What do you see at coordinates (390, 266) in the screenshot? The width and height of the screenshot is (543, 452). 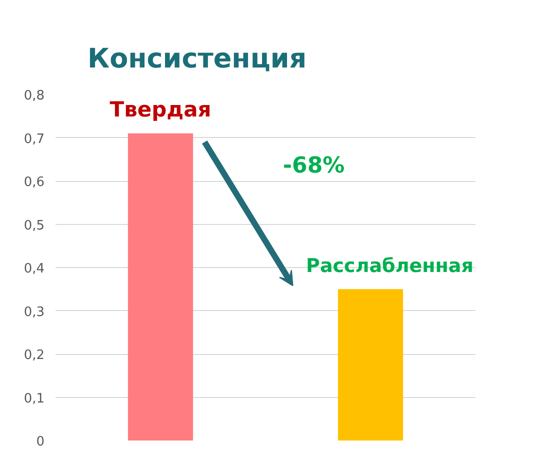 I see `x-tick-label: Расслабленная` at bounding box center [390, 266].